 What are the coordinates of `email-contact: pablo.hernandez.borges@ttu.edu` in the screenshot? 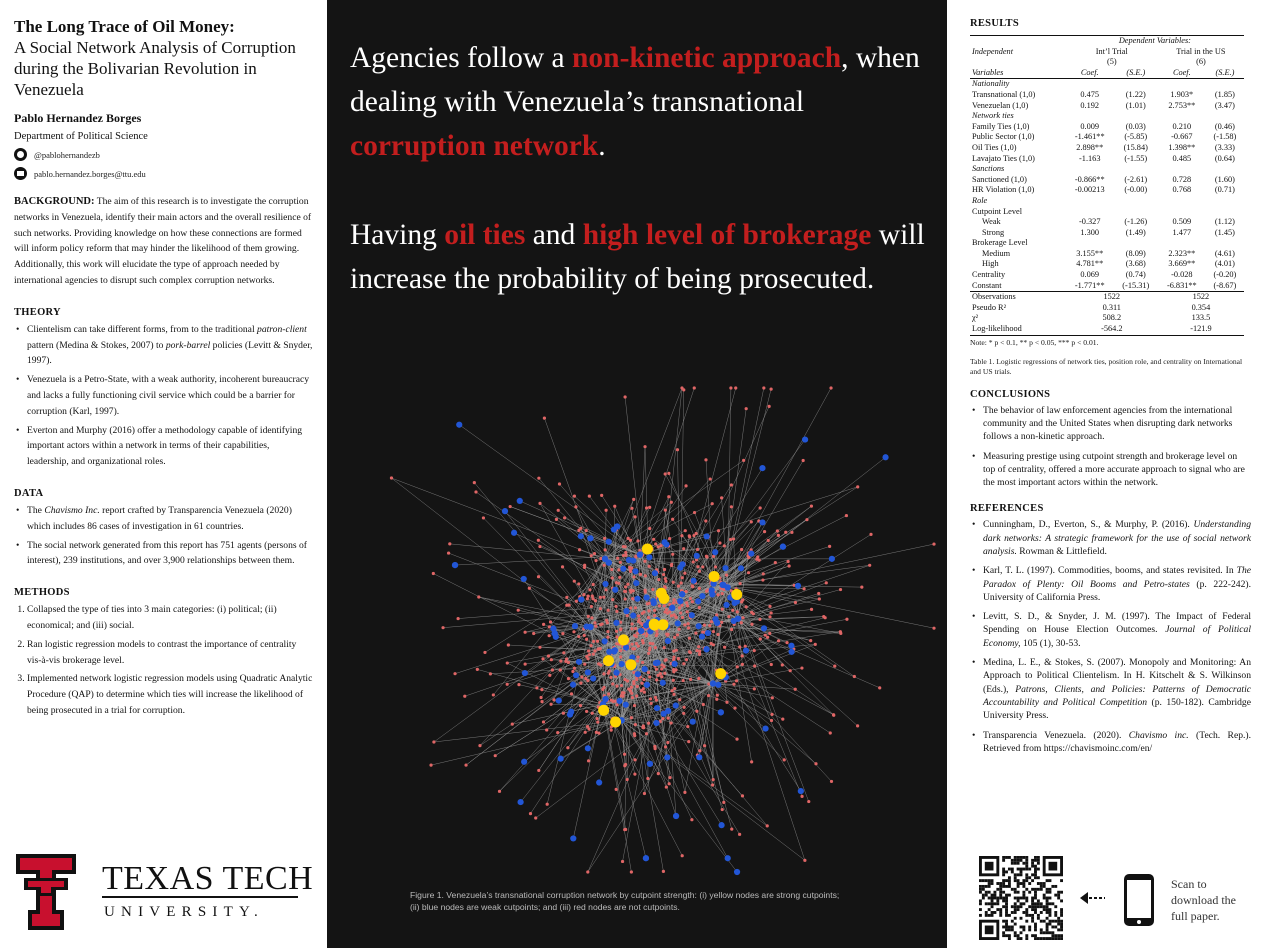 It's located at (163, 173).